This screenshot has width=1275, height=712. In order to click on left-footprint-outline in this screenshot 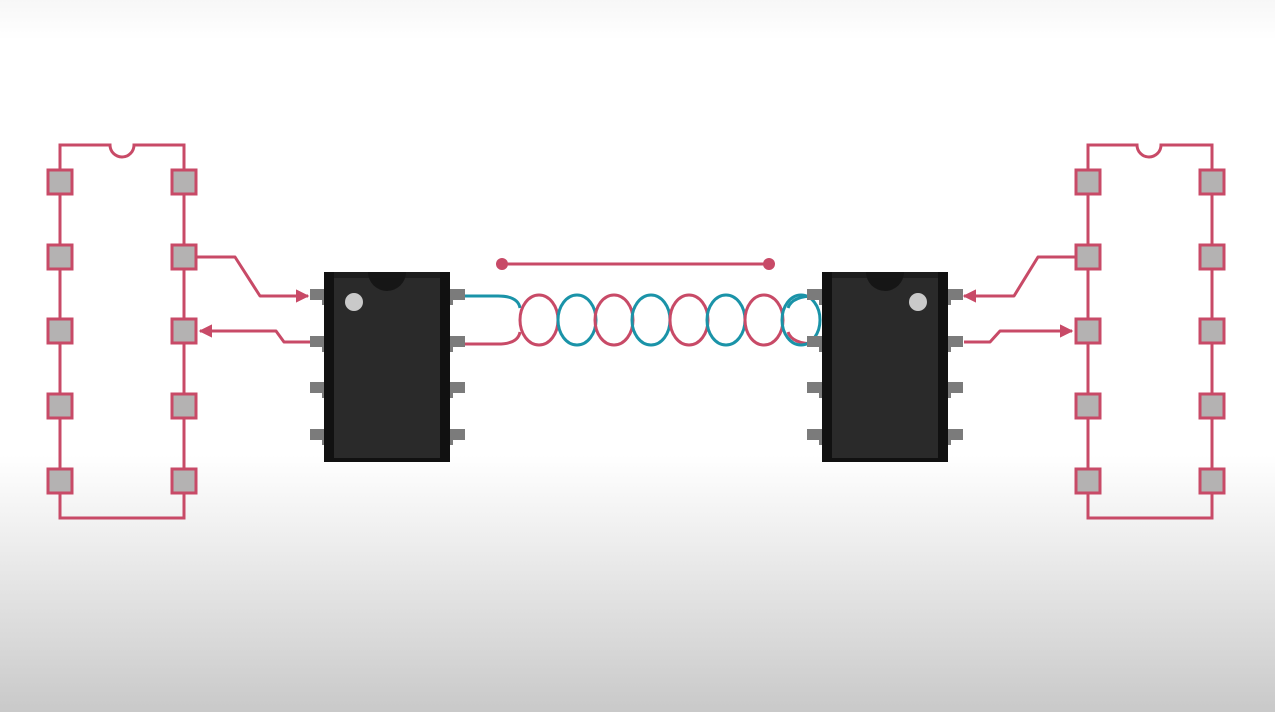, I will do `click(122, 331)`.